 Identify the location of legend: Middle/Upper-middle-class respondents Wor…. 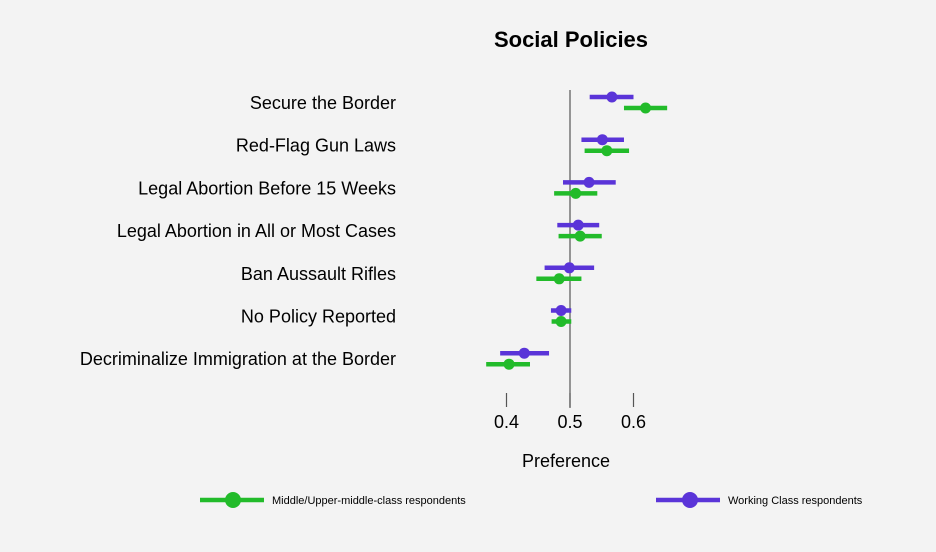
(531, 500).